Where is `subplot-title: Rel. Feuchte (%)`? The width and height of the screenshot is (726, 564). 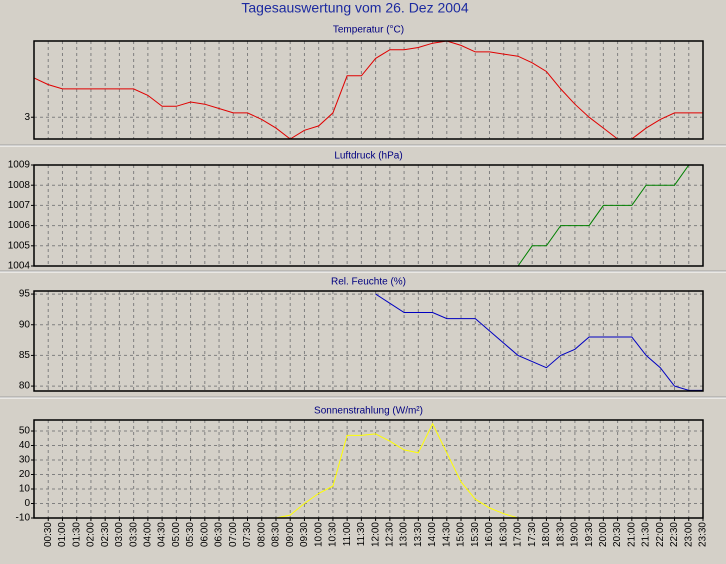
subplot-title: Rel. Feuchte (%) is located at coordinates (368, 282).